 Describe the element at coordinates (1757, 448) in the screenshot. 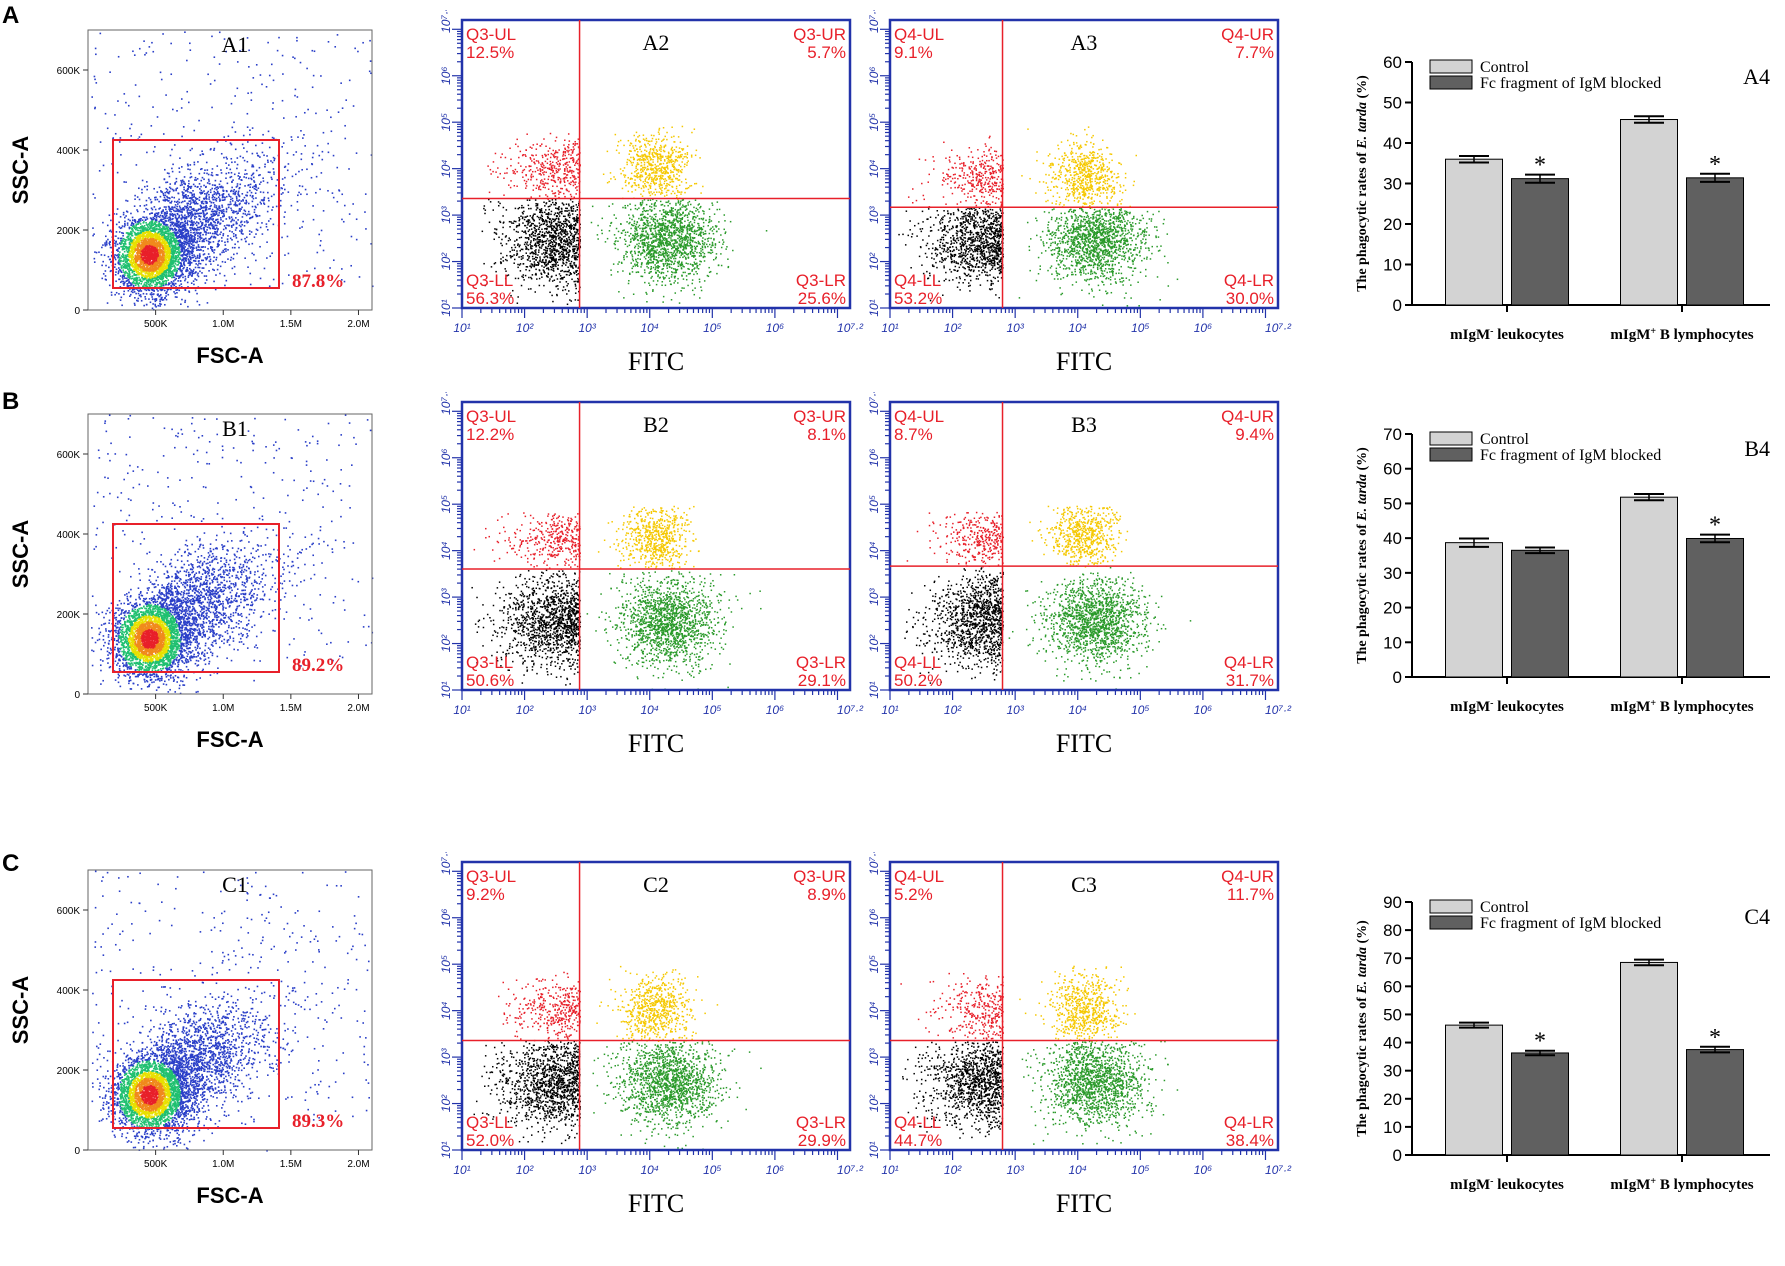

I see `panel-label: B4` at that location.